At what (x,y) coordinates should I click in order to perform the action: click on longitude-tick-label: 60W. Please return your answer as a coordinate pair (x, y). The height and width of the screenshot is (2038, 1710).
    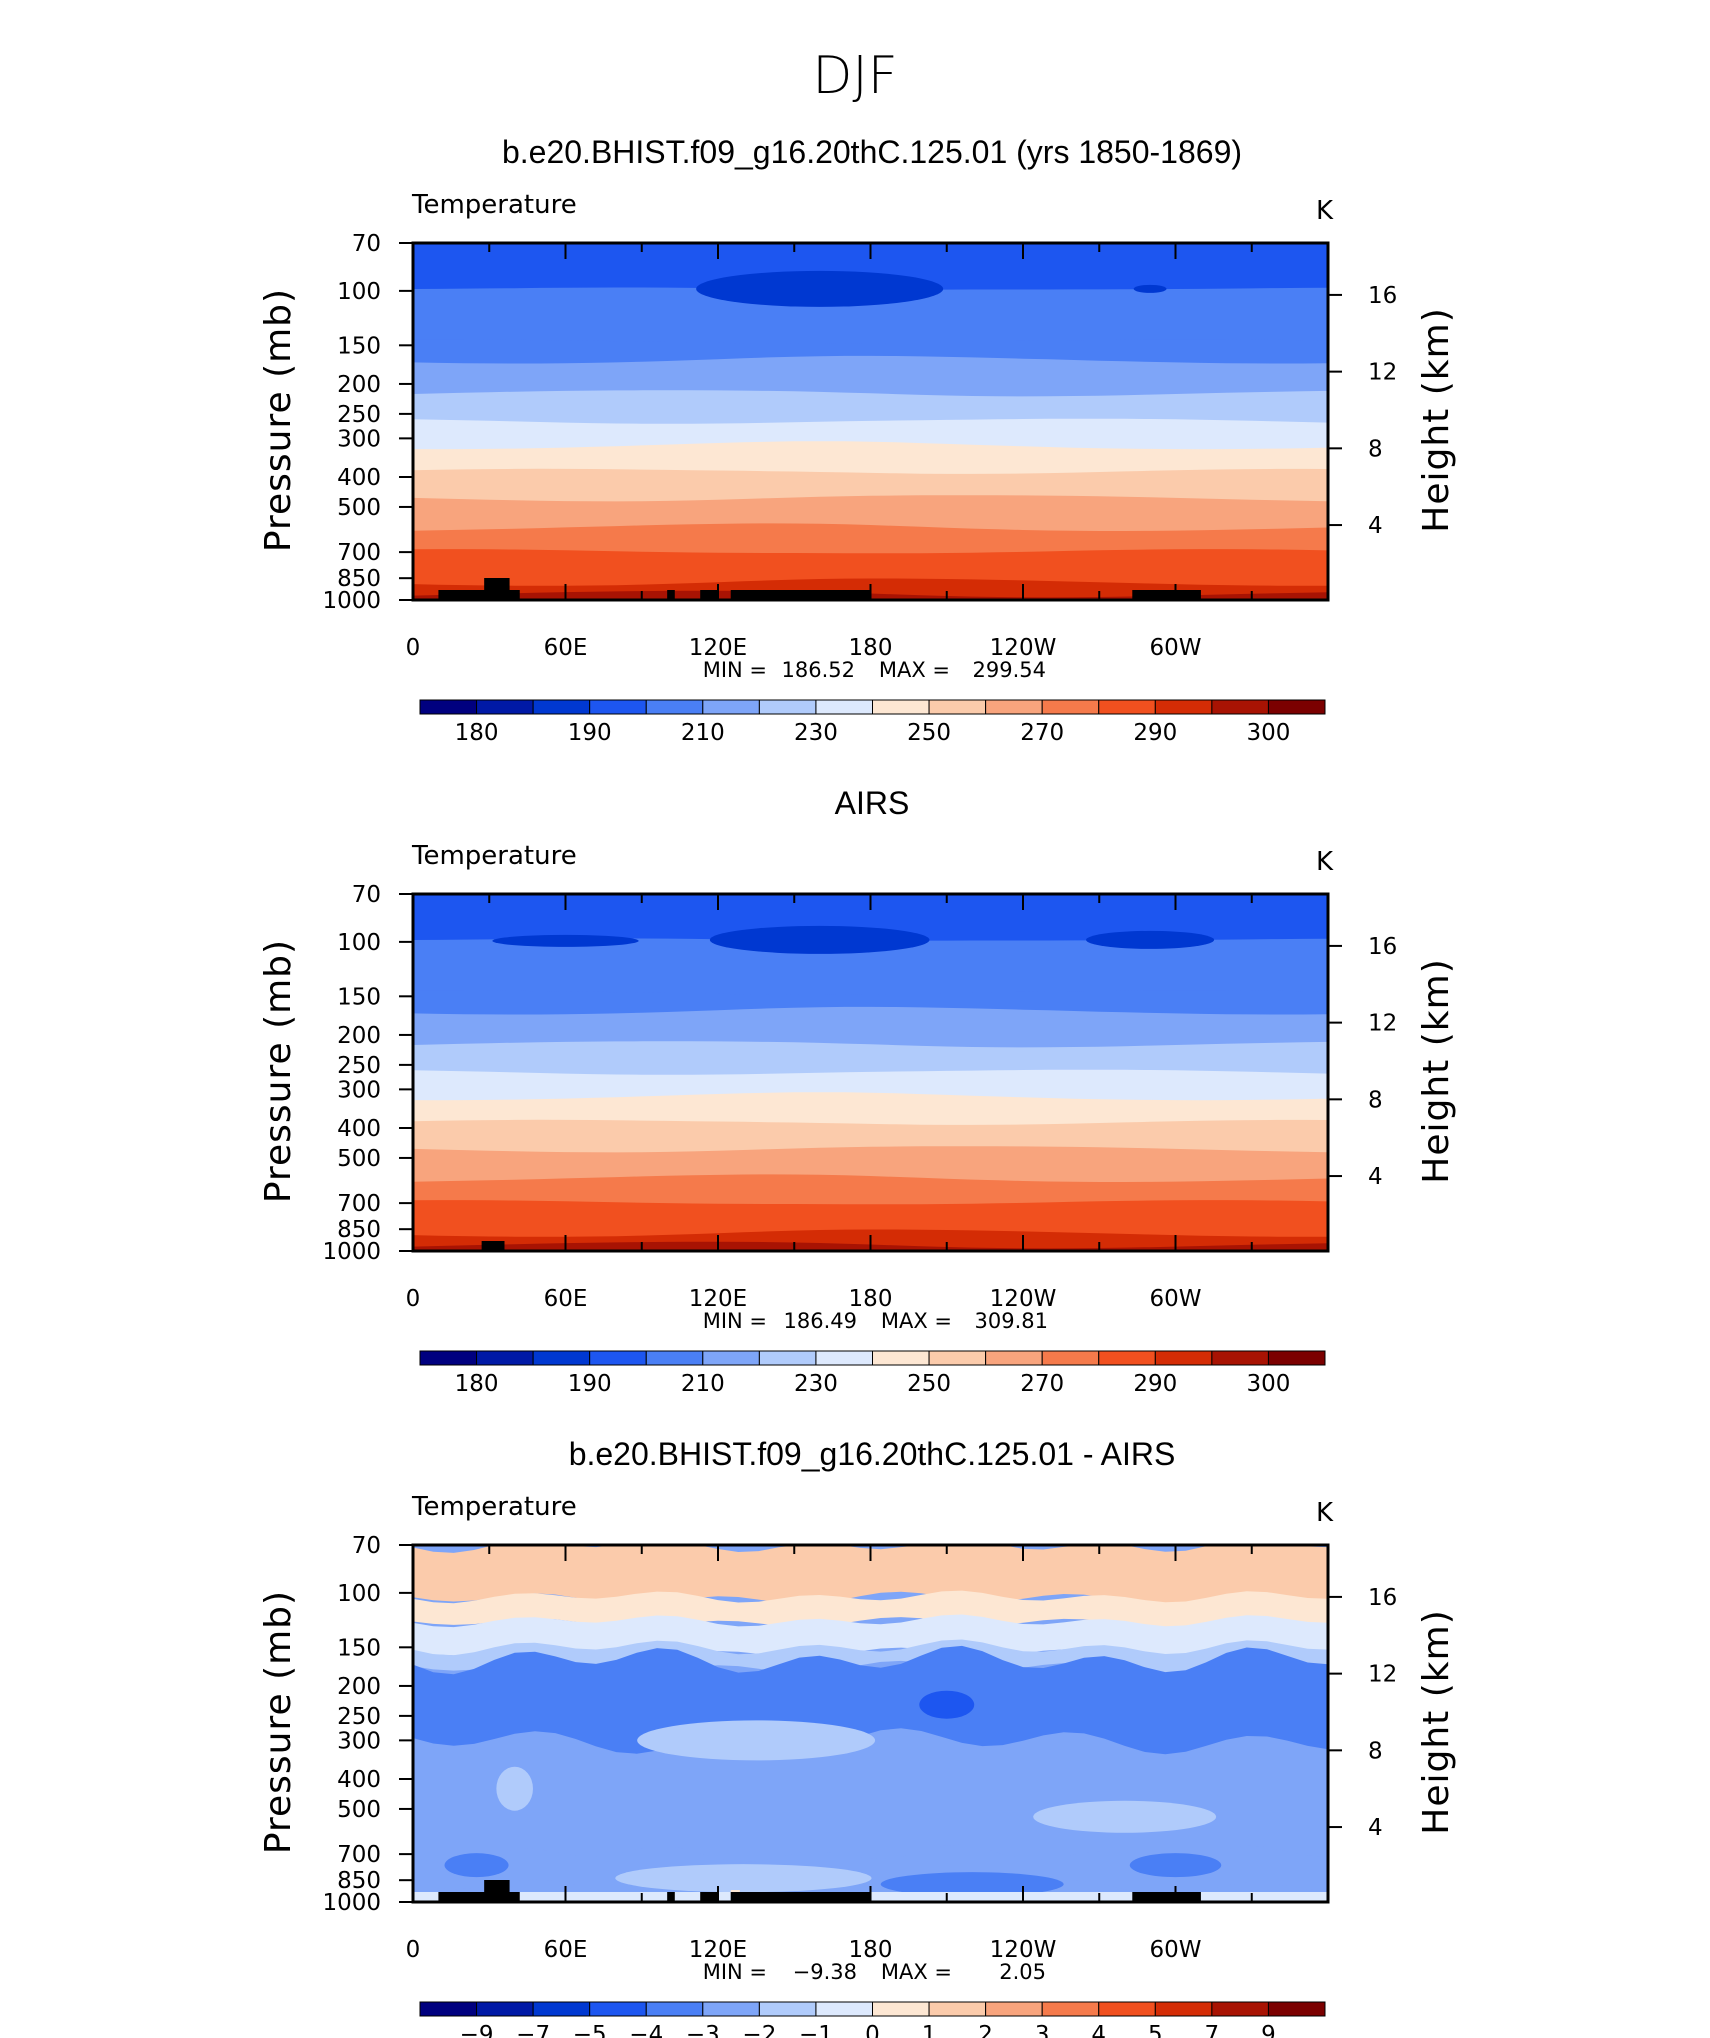
    Looking at the image, I should click on (1175, 648).